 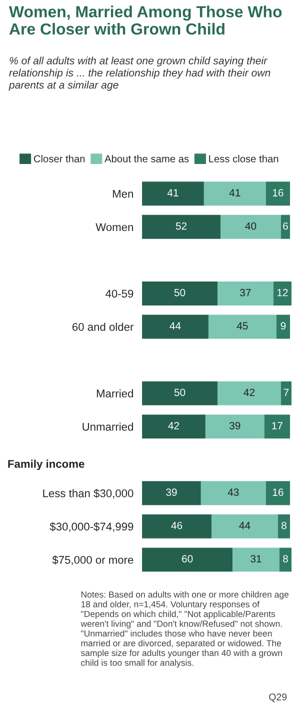 I want to click on legend-label: Less close than, so click(x=243, y=158).